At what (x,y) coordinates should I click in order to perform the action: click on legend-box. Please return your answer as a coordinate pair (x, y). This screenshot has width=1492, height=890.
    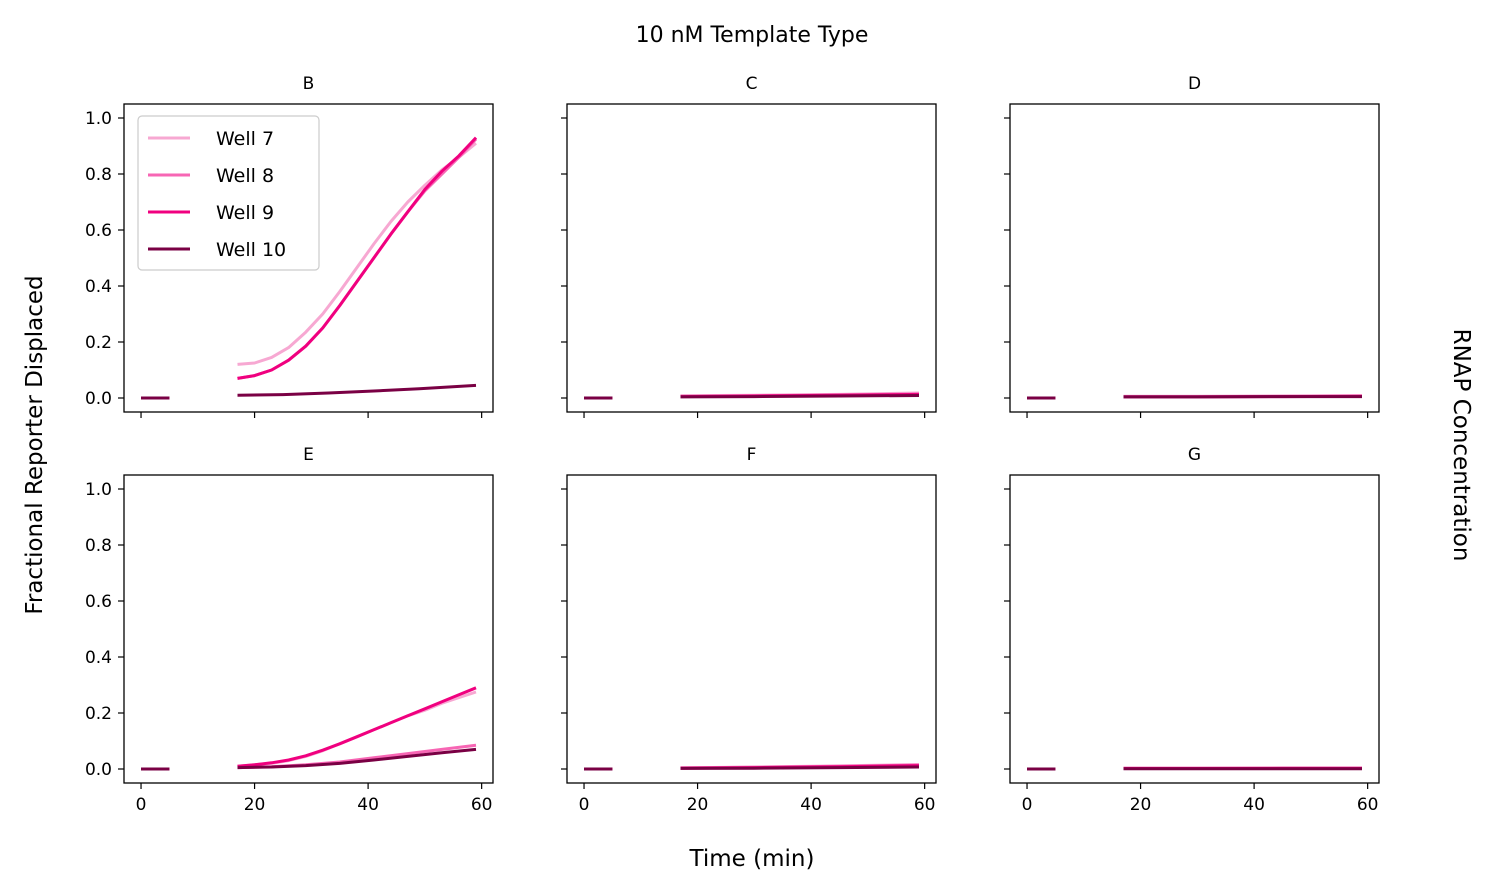
    Looking at the image, I should click on (228, 193).